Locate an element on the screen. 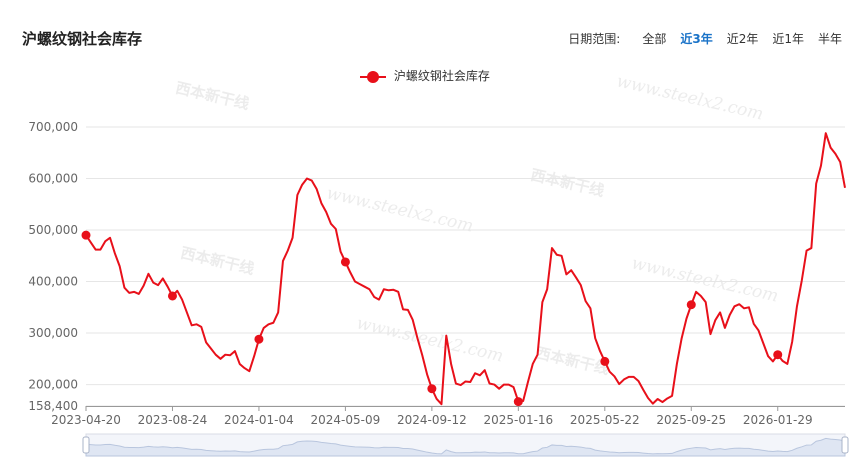  chart-legend: 沪螺纹钢社会库存 is located at coordinates (425, 75).